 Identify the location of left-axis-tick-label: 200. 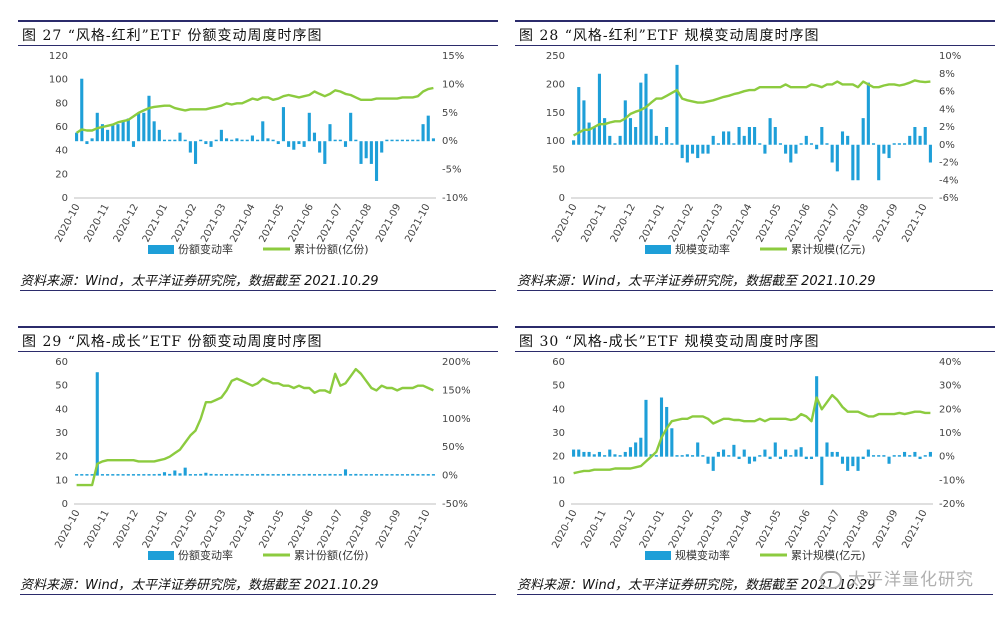
(555, 84).